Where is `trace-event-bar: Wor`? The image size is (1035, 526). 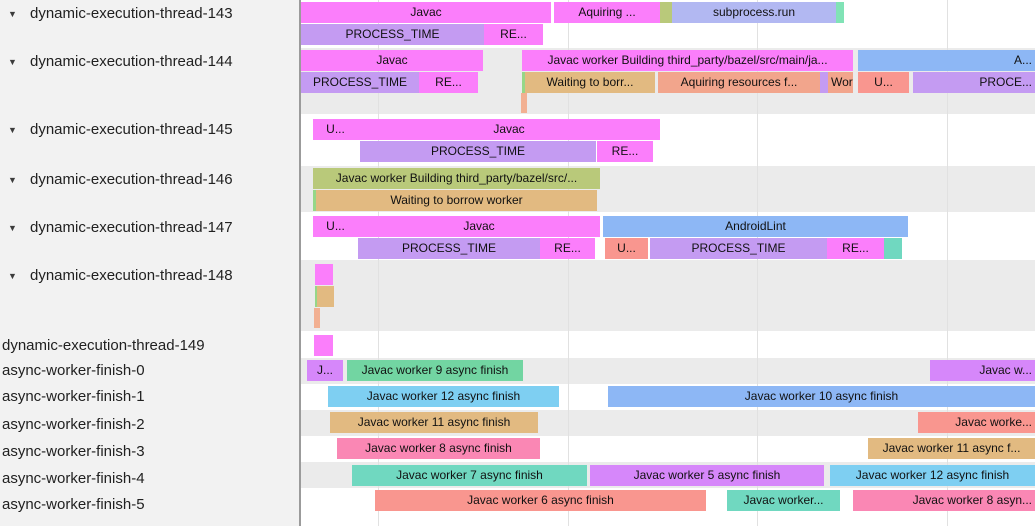 trace-event-bar: Wor is located at coordinates (840, 82).